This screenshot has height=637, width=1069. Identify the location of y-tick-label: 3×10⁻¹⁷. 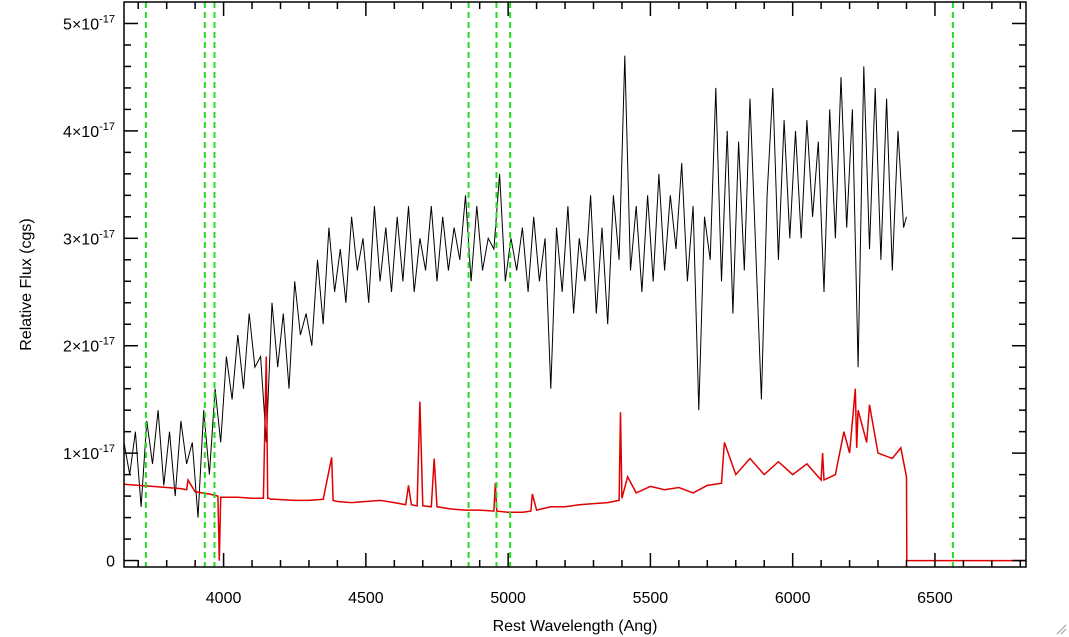
(89, 238).